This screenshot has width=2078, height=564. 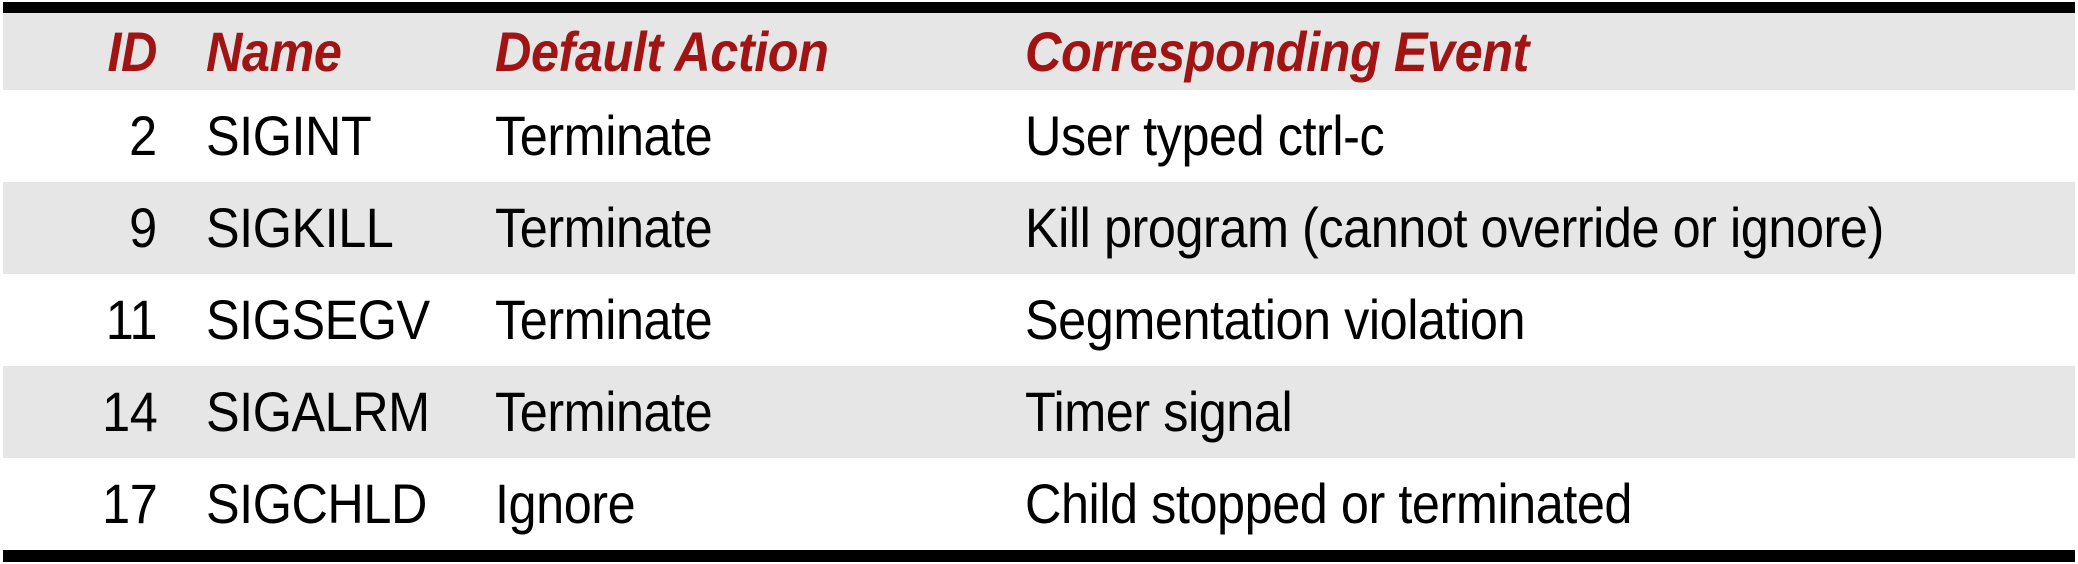 I want to click on col-header-id: ID, so click(x=132, y=51).